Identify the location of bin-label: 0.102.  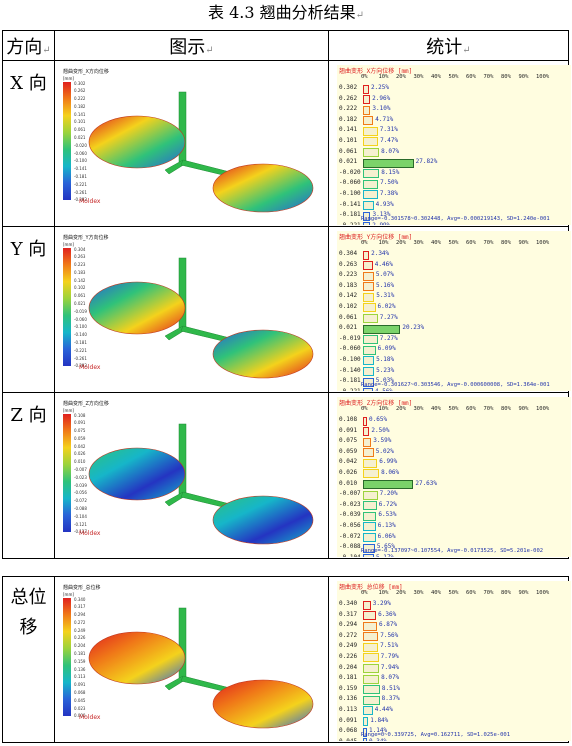
(348, 306).